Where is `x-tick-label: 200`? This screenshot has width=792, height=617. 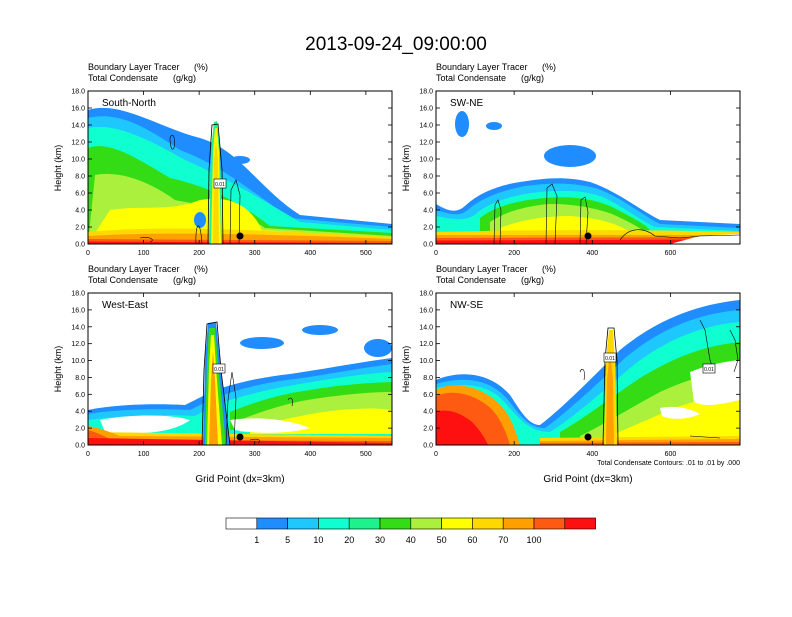
x-tick-label: 200 is located at coordinates (514, 253).